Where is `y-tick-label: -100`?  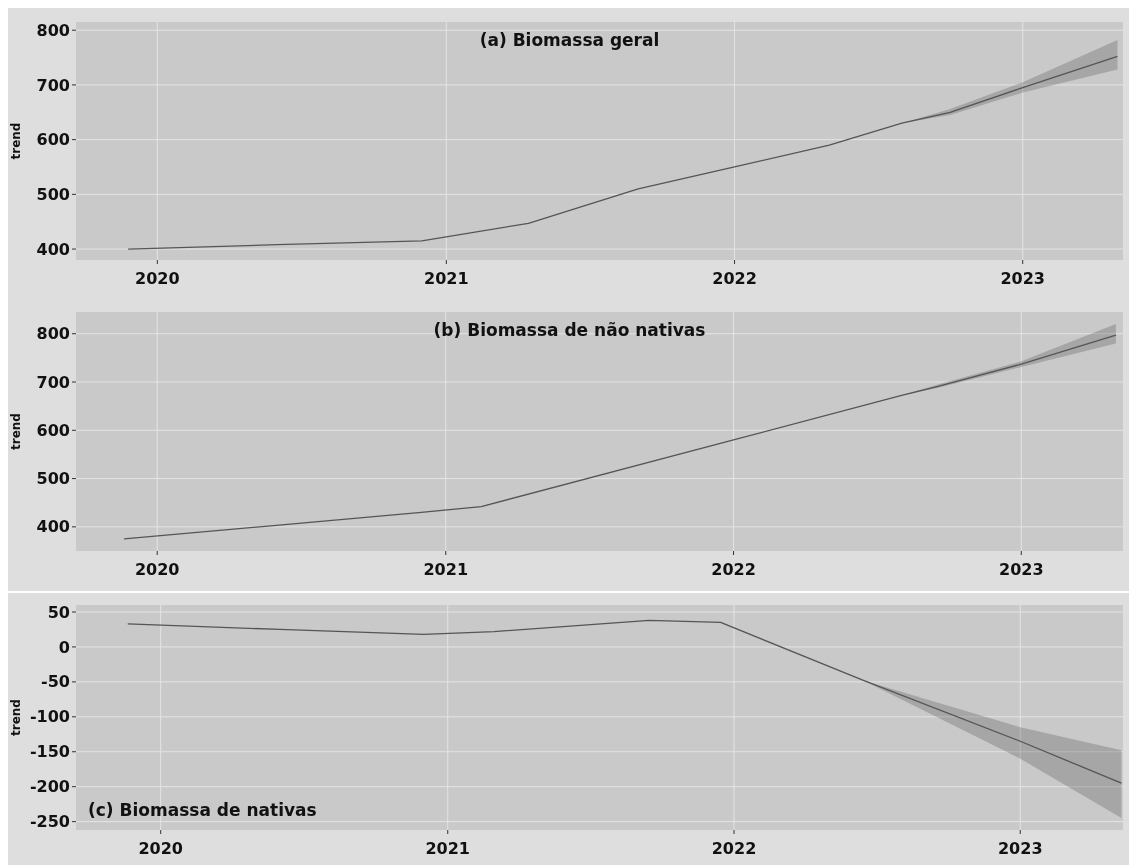 y-tick-label: -100 is located at coordinates (49, 717).